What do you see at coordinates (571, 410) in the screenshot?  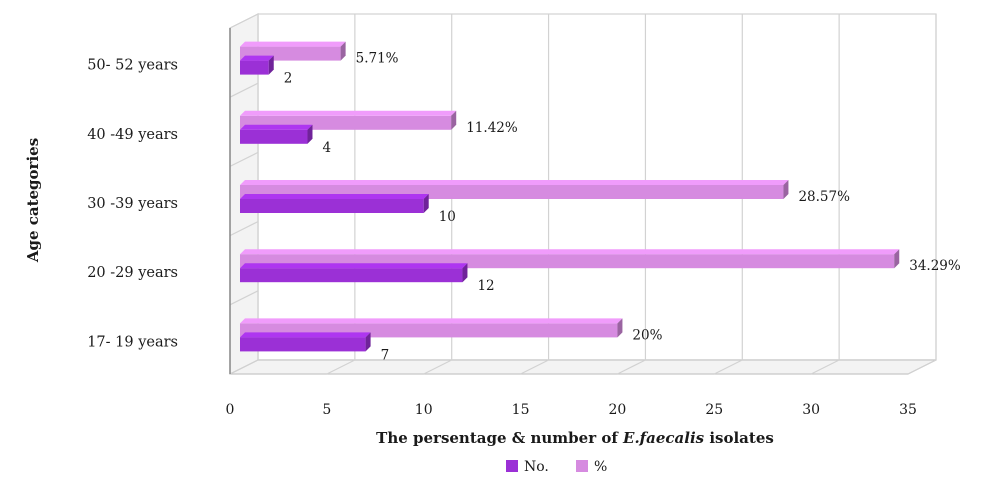 I see `x-axis-ticks: 0 5 10 15 20 25 30 35` at bounding box center [571, 410].